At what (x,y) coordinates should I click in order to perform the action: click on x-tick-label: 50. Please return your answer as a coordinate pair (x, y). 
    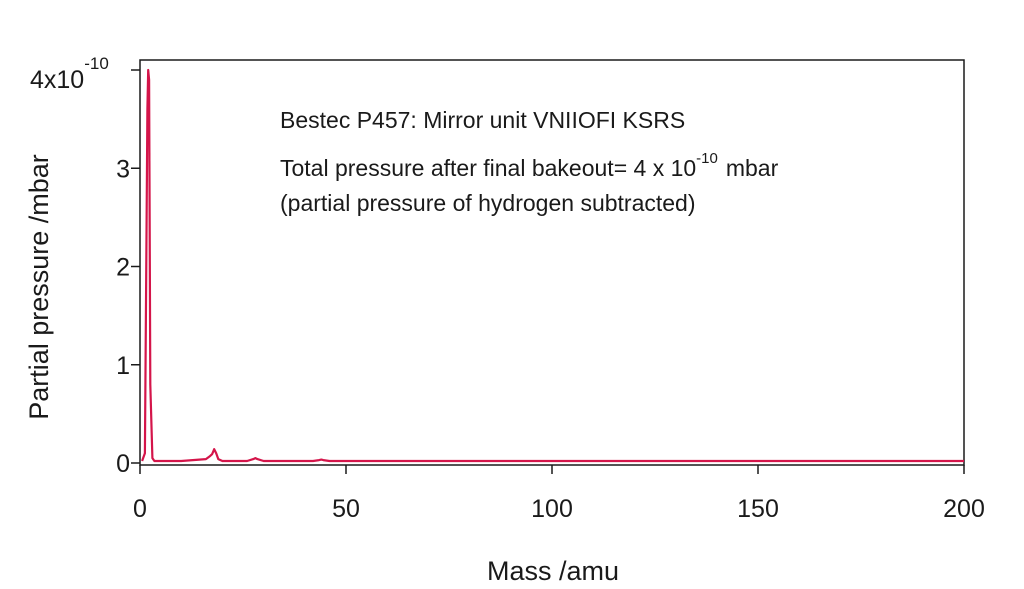
    Looking at the image, I should click on (346, 509).